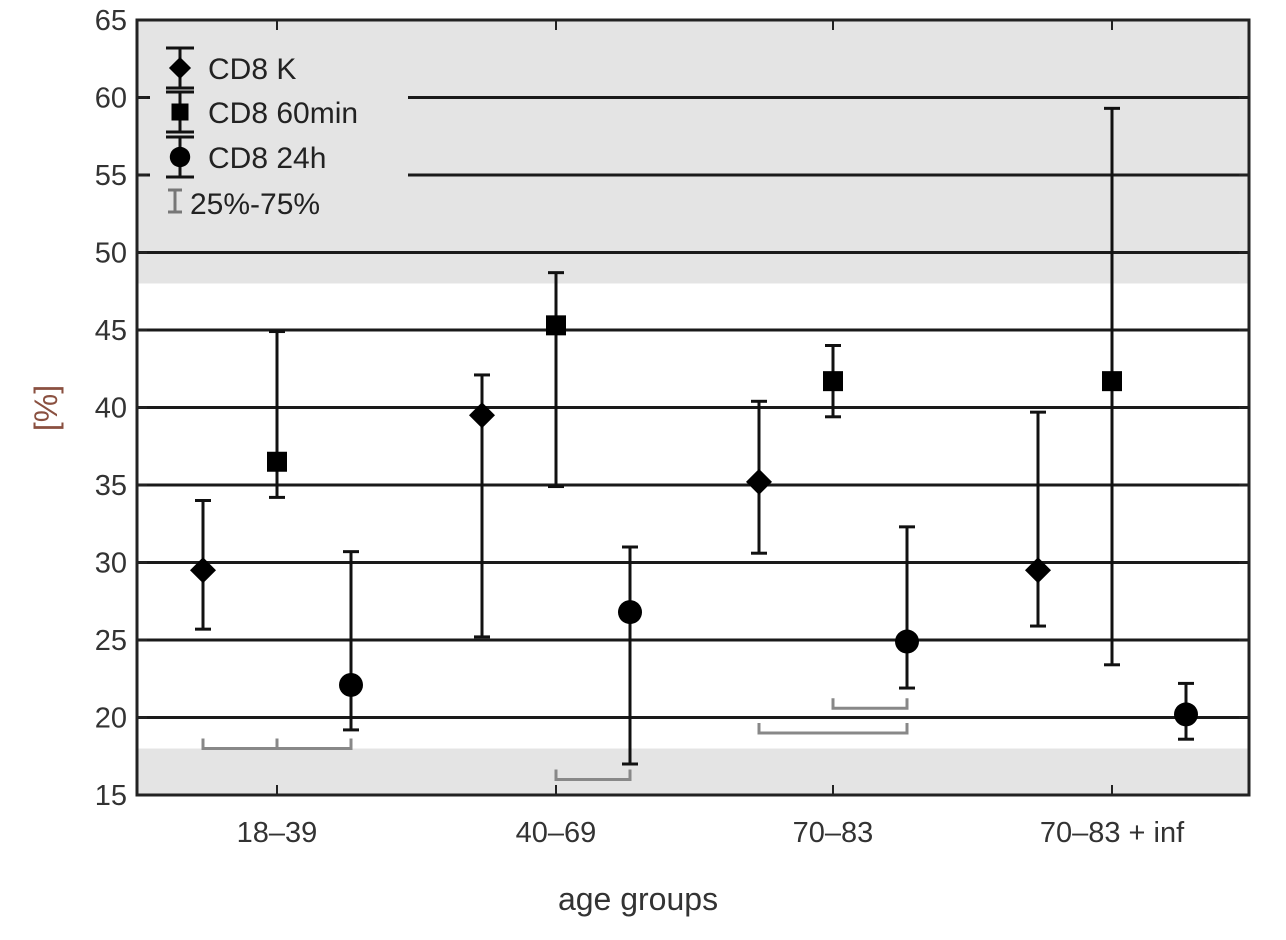  I want to click on legend-range-label: 25%-75%, so click(255, 204).